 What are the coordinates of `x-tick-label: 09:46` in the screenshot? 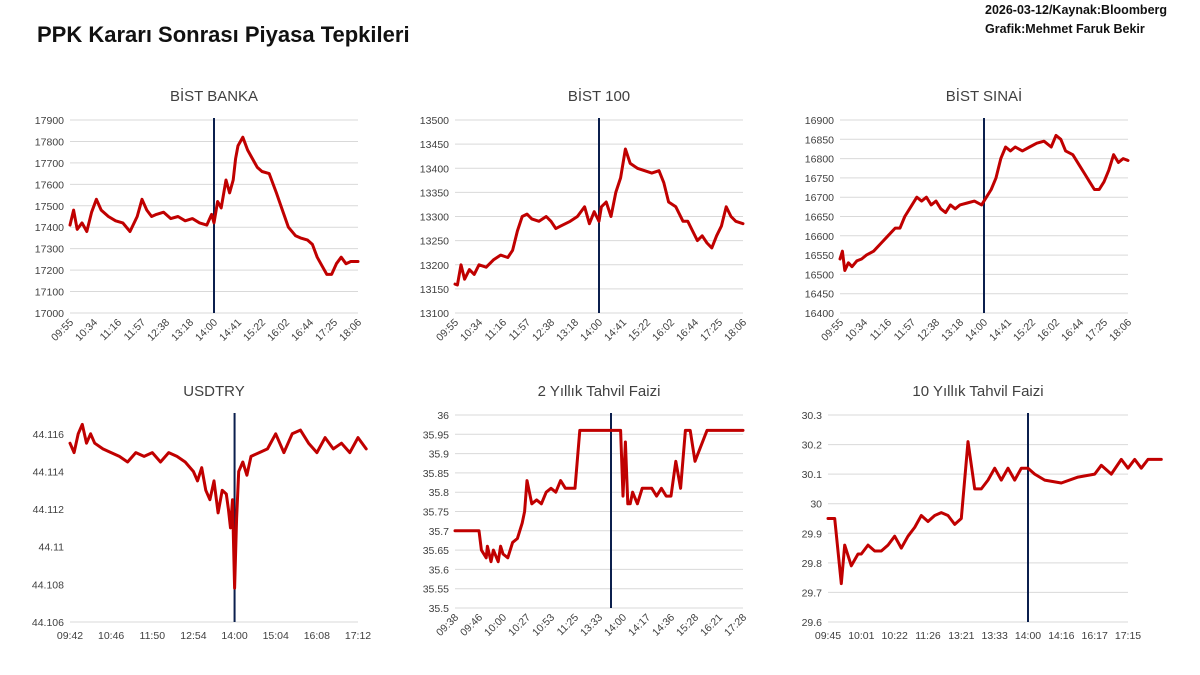 It's located at (471, 625).